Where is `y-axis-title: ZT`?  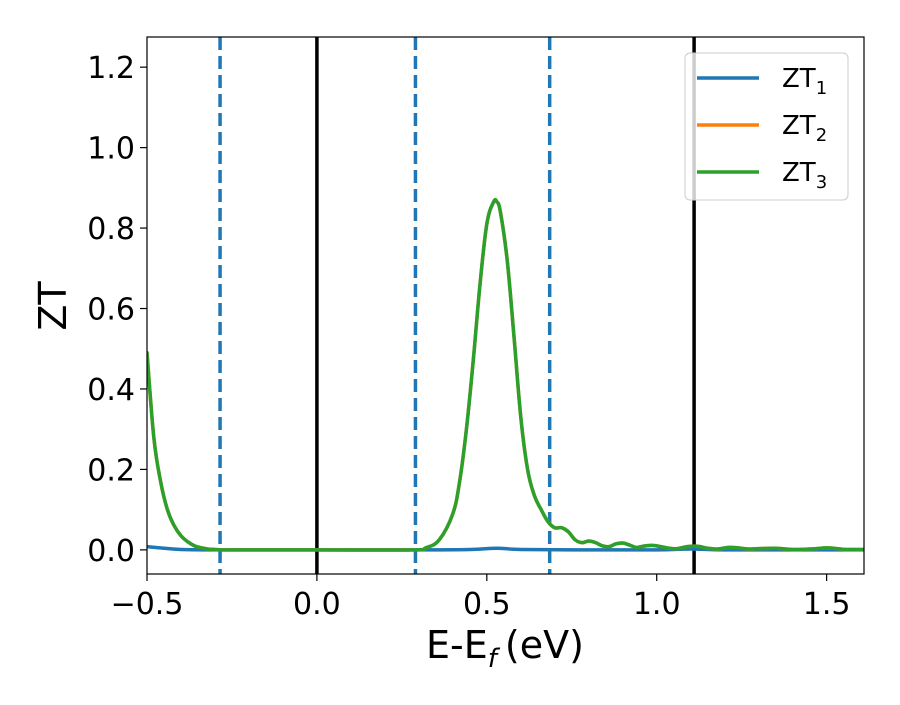 y-axis-title: ZT is located at coordinates (53, 306).